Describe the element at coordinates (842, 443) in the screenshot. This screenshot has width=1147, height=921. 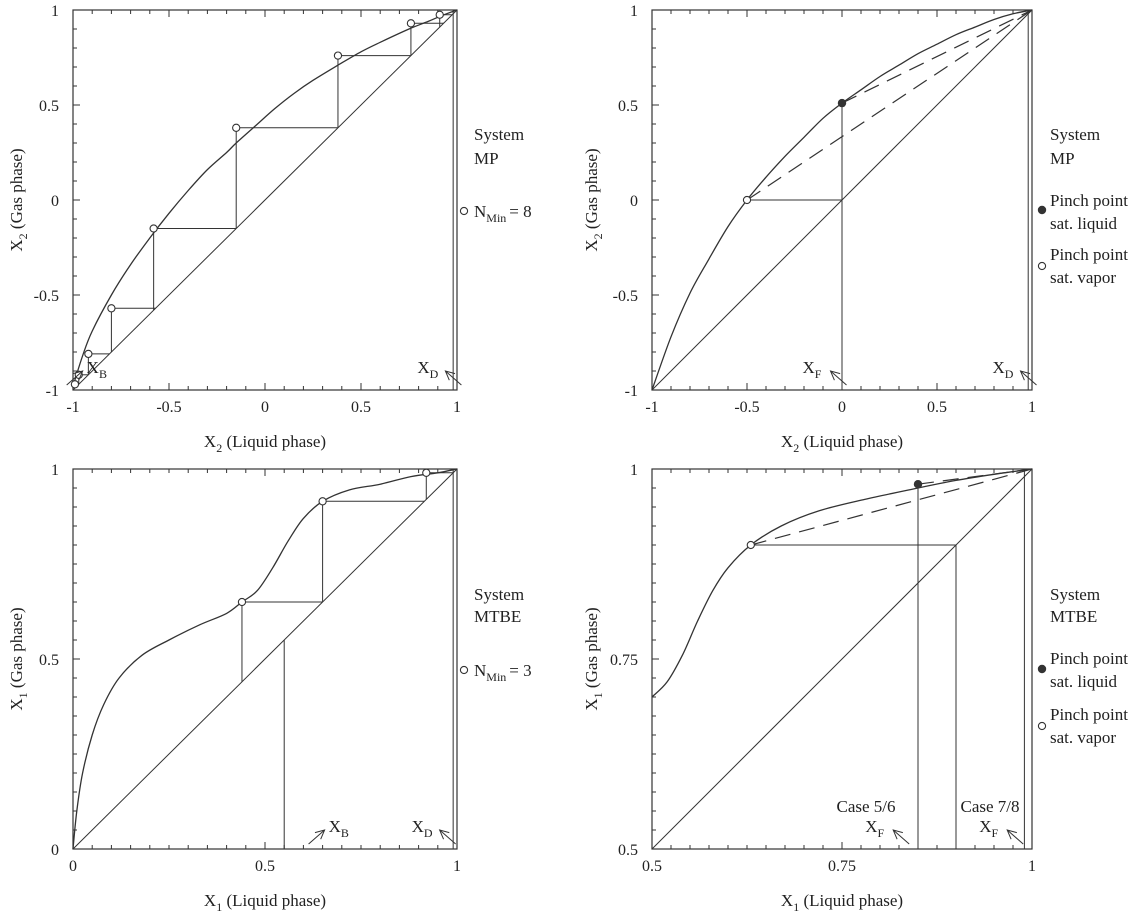
I see `x-axis-label: X2 (Liquid phase)` at that location.